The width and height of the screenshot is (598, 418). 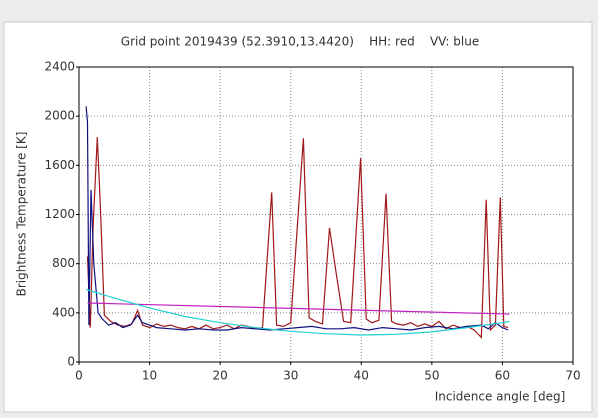 What do you see at coordinates (500, 397) in the screenshot?
I see `x-axis-label: Incidence angle [deg]` at bounding box center [500, 397].